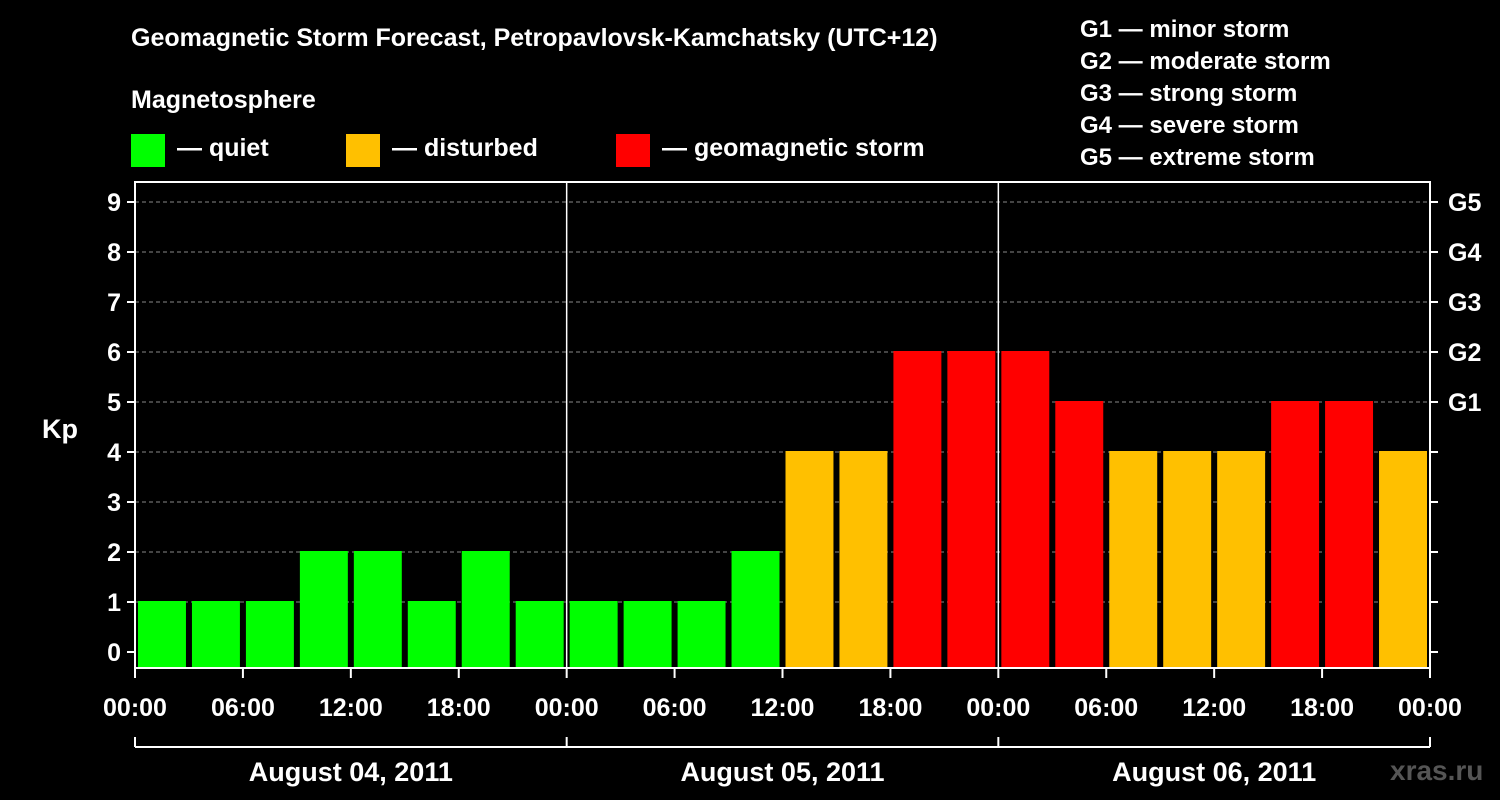 Image resolution: width=1500 pixels, height=800 pixels. Describe the element at coordinates (114, 303) in the screenshot. I see `y-tick-label: 7` at that location.